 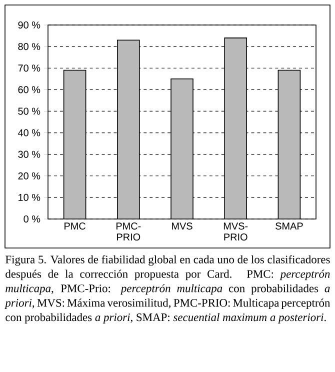 What do you see at coordinates (29, 132) in the screenshot?
I see `y-tick-label: 40 %` at bounding box center [29, 132].